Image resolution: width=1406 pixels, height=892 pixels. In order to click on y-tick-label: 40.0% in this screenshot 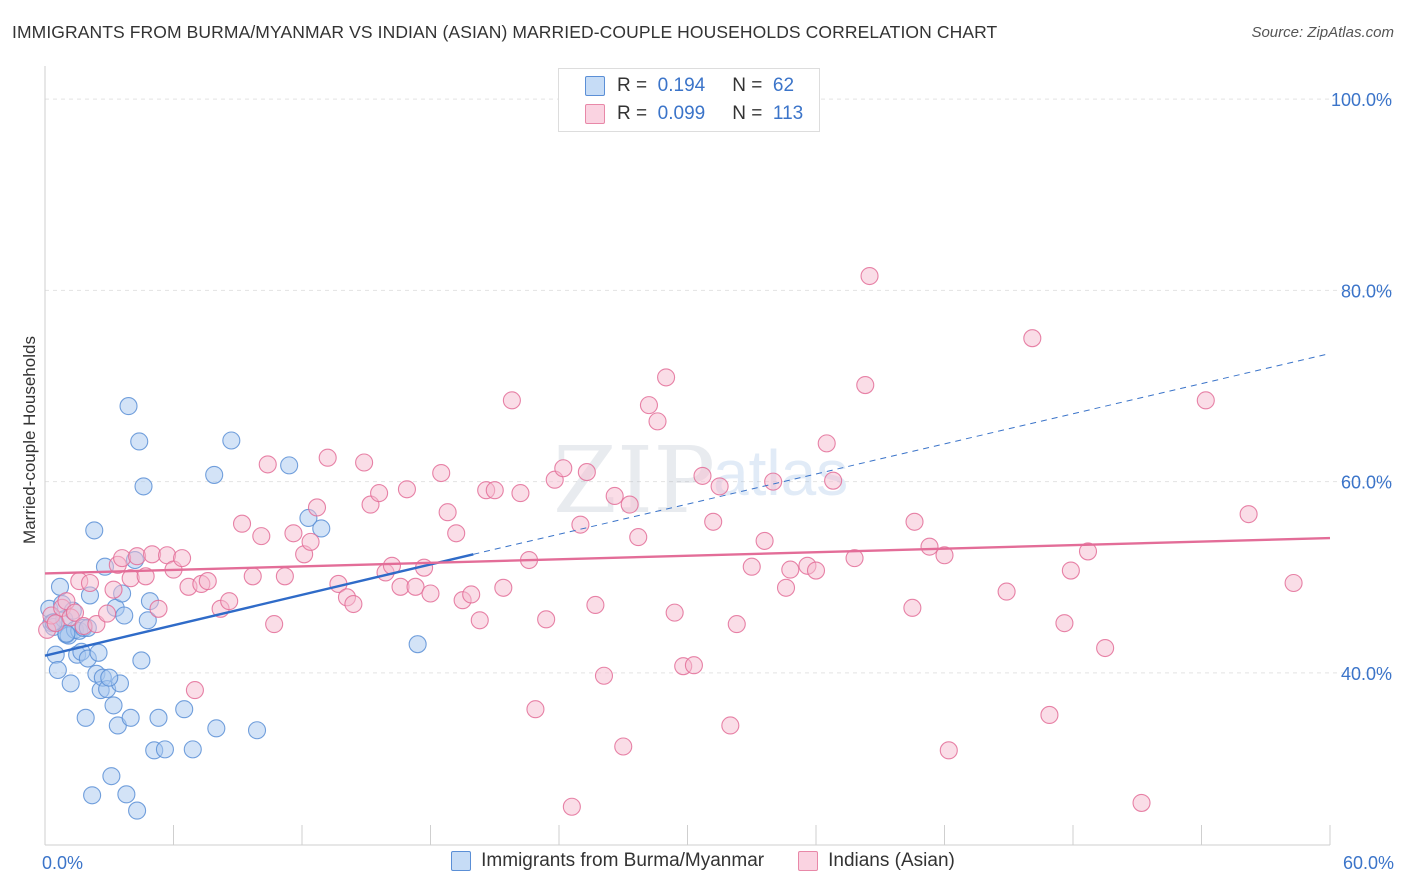, I will do `click(1366, 674)`.